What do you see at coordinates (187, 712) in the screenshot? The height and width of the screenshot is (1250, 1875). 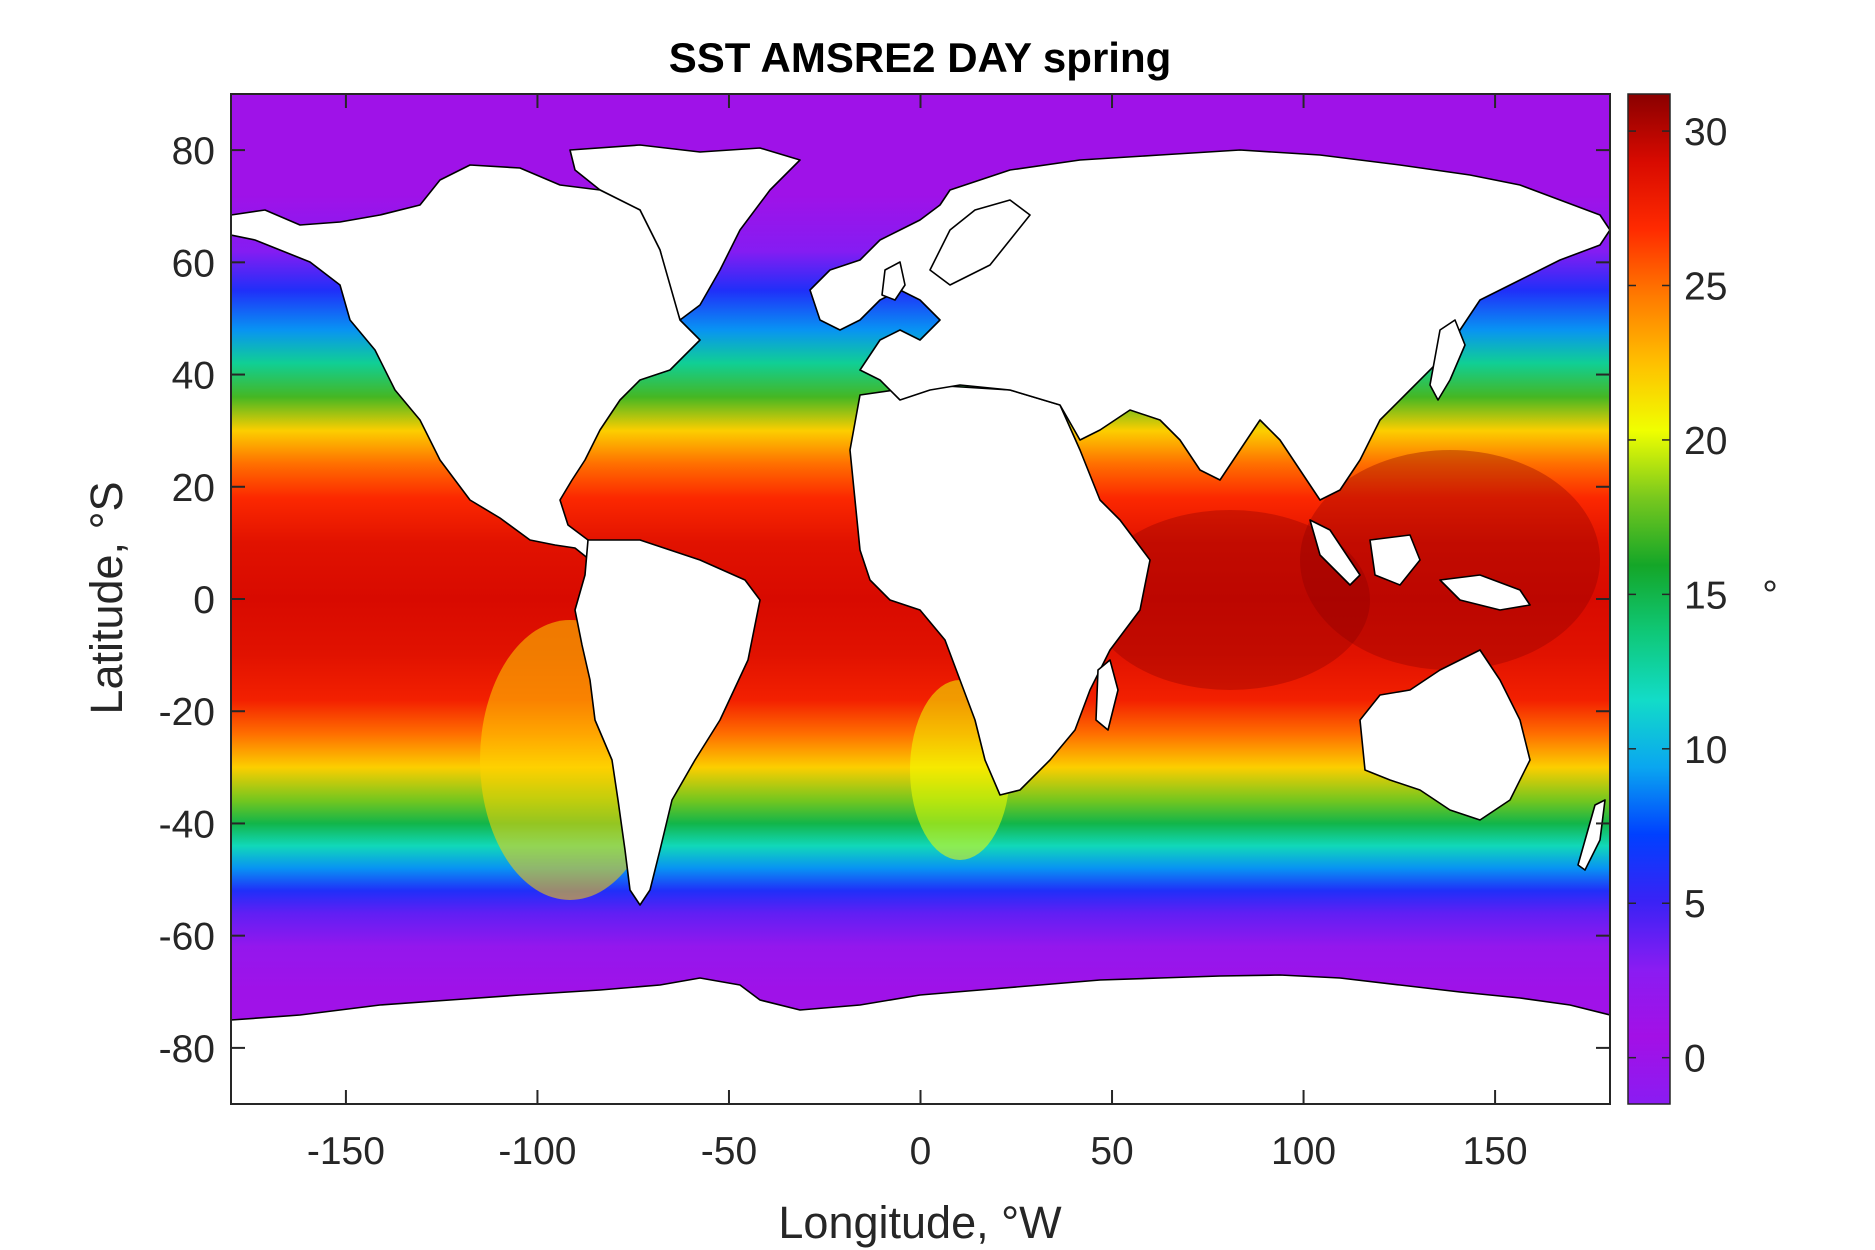 I see `y-tick-label: -20` at bounding box center [187, 712].